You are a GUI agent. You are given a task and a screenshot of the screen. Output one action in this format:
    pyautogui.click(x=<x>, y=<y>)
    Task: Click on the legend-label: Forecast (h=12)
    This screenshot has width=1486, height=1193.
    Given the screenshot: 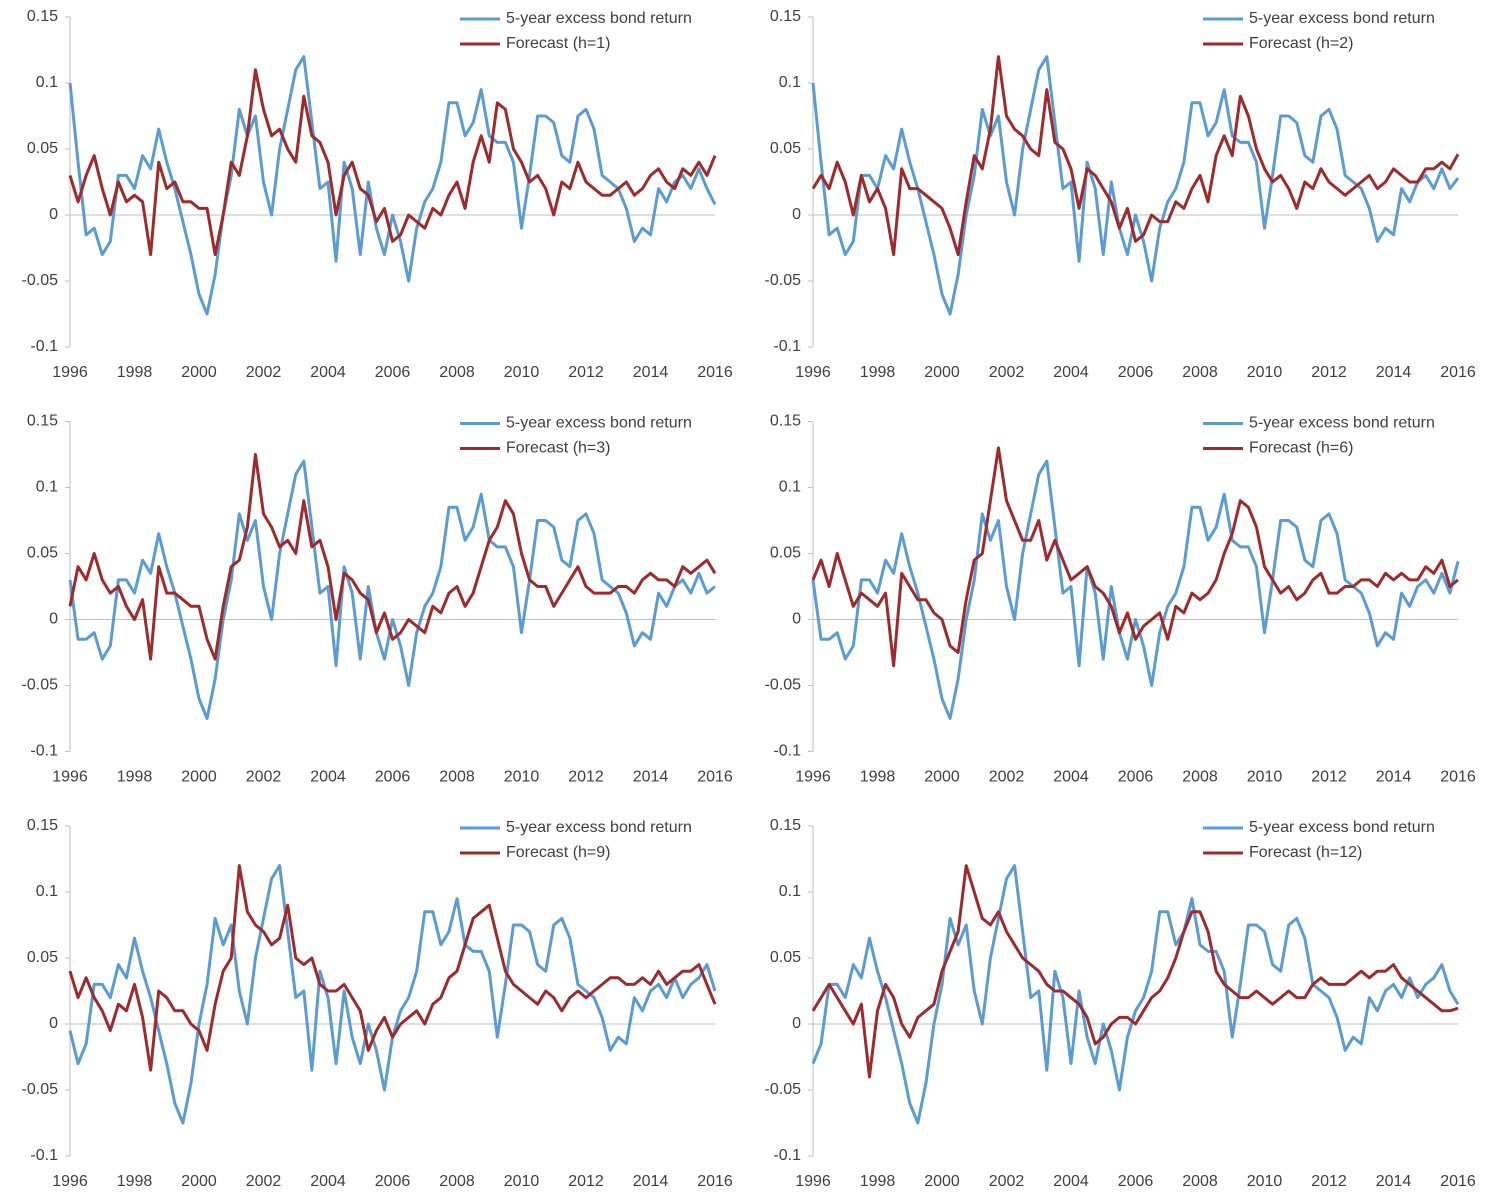 What is the action you would take?
    pyautogui.click(x=1305, y=852)
    